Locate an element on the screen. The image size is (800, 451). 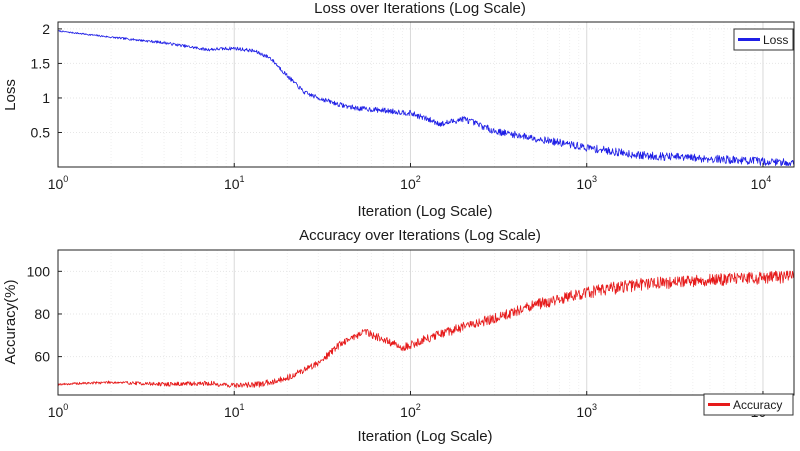
loss-legend-box is located at coordinates (763, 39).